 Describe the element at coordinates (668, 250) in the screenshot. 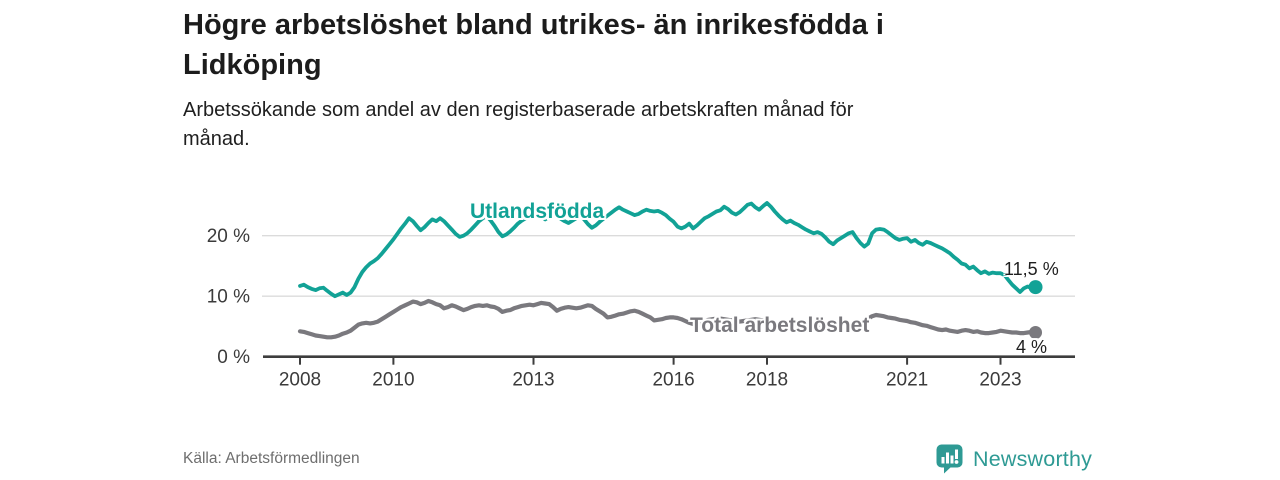

I see `series-line-utlandsfodda` at that location.